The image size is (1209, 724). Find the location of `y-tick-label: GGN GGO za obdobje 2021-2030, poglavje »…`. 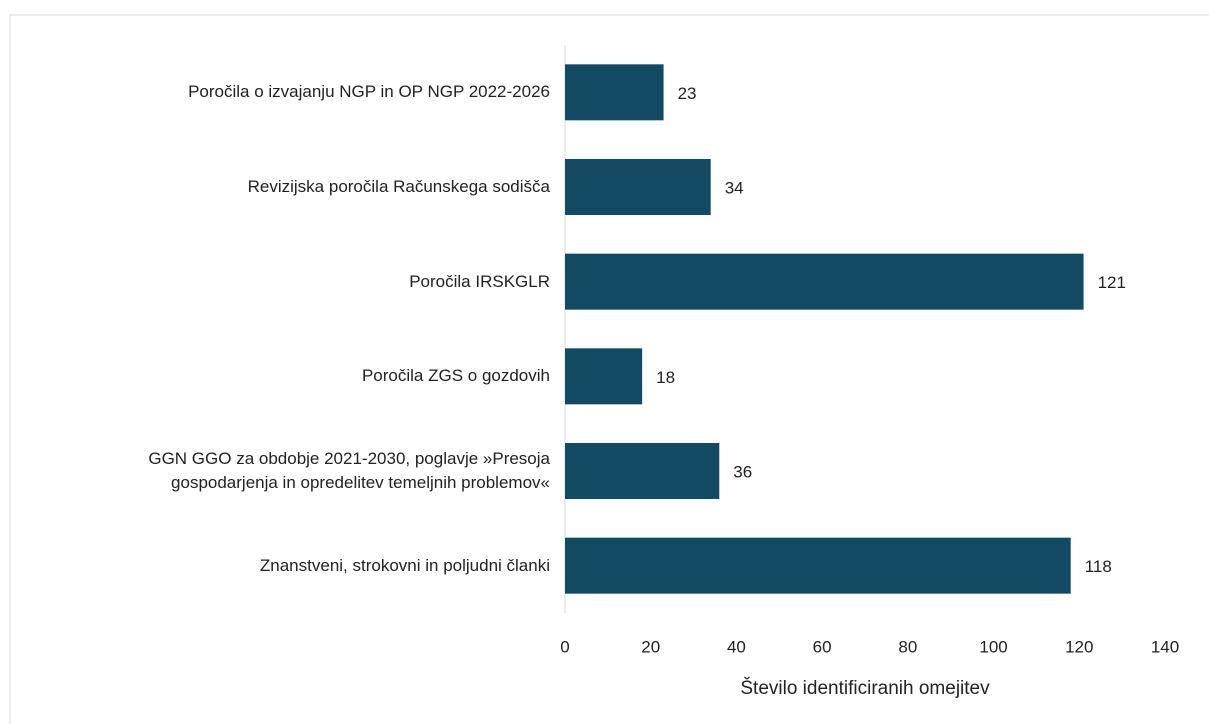

y-tick-label: GGN GGO za obdobje 2021-2030, poglavje »… is located at coordinates (349, 470).